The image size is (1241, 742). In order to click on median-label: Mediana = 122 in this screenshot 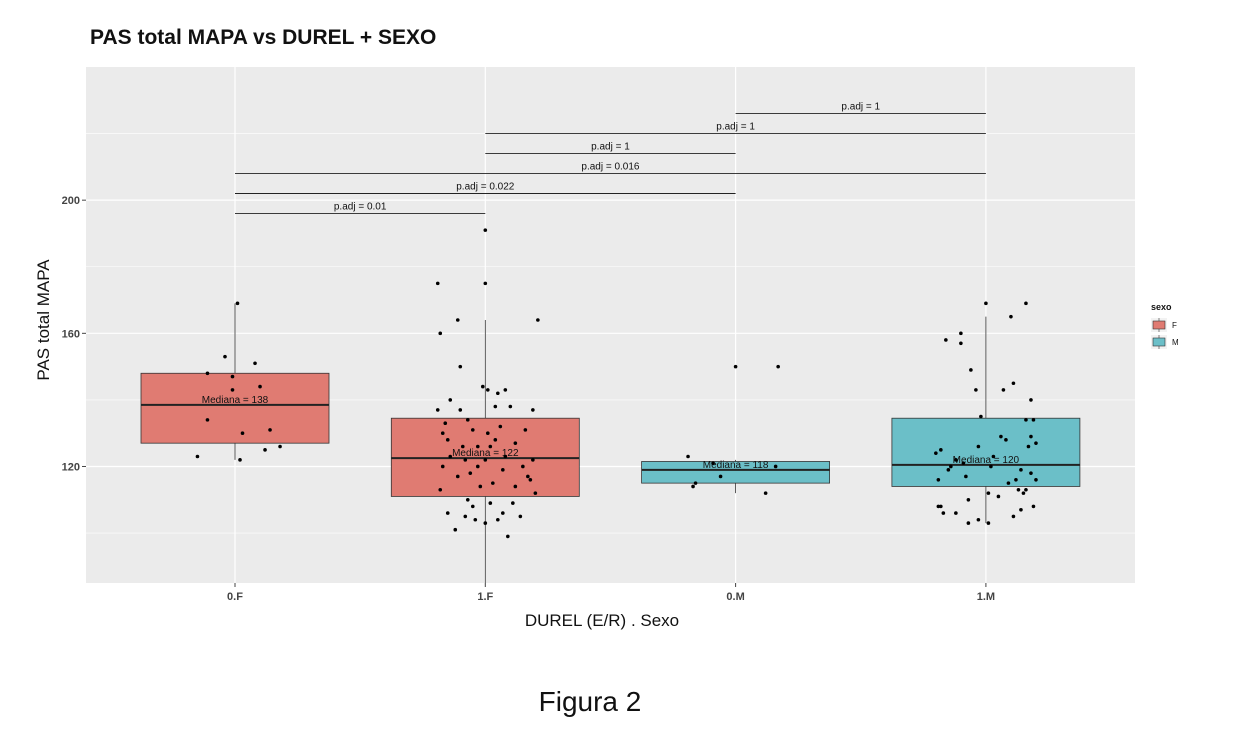, I will do `click(485, 453)`.